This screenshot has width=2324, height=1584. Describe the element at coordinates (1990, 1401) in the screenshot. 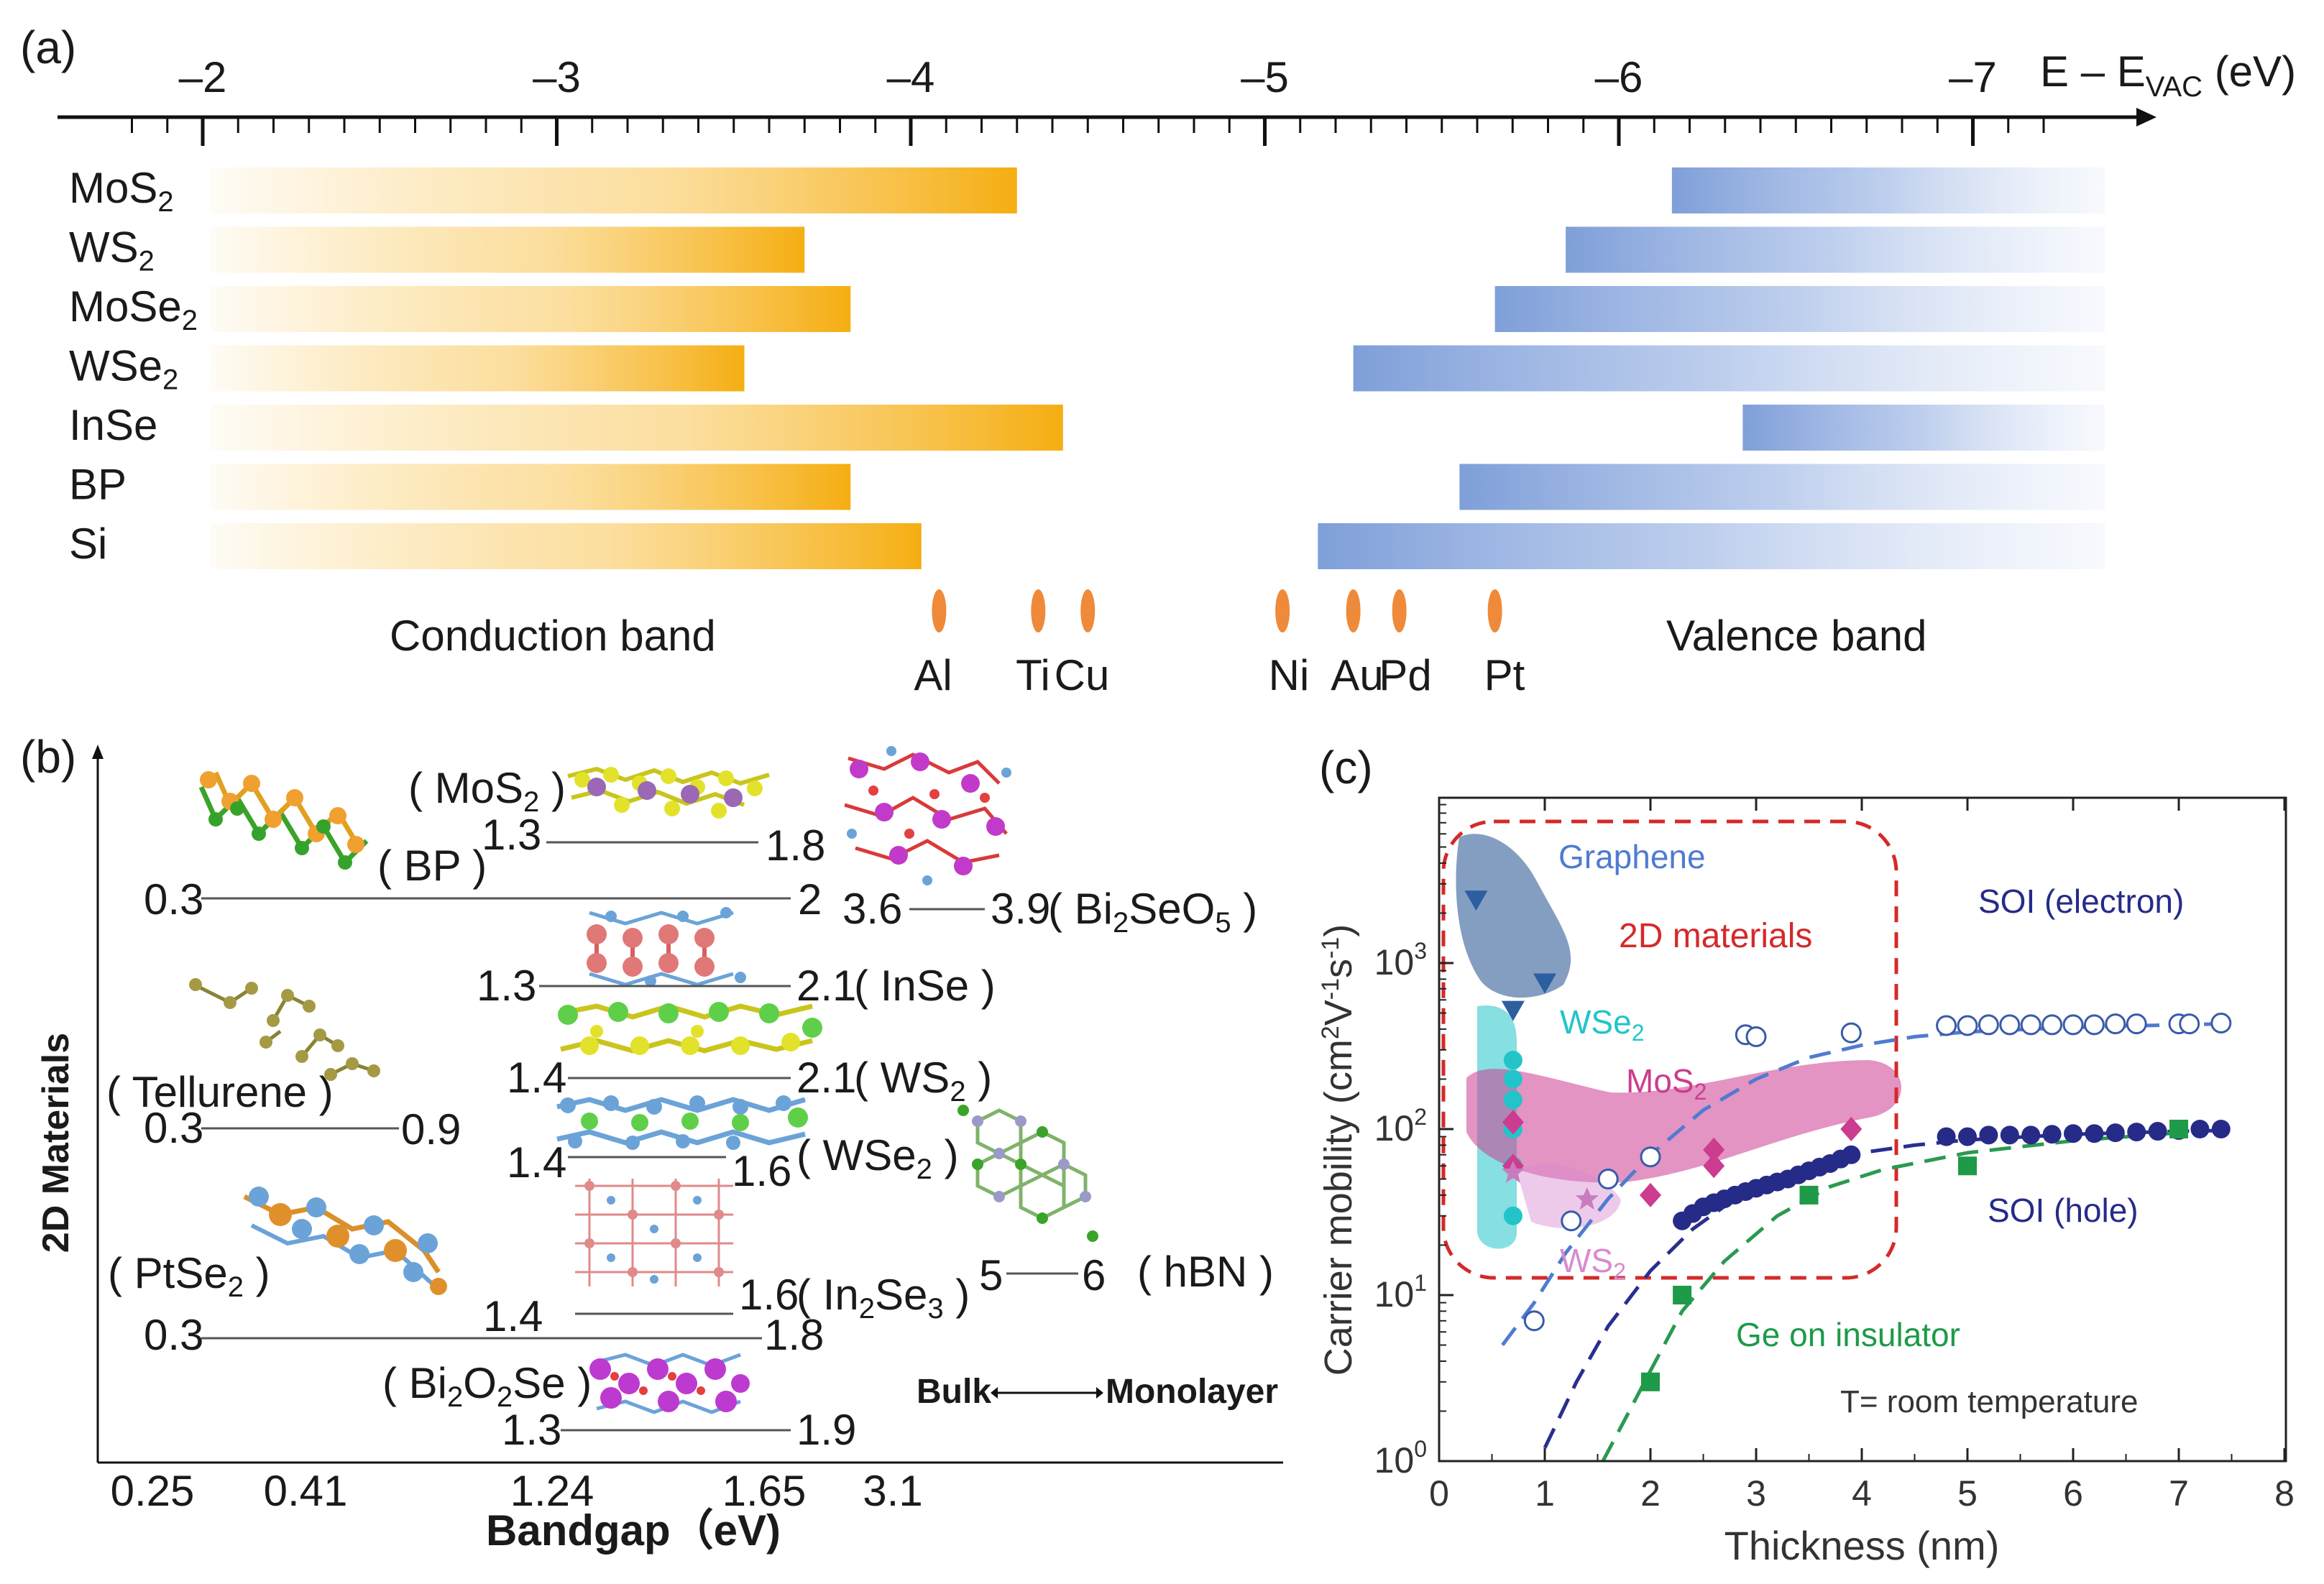

I see `annotation-temperature: T= room temperature` at that location.